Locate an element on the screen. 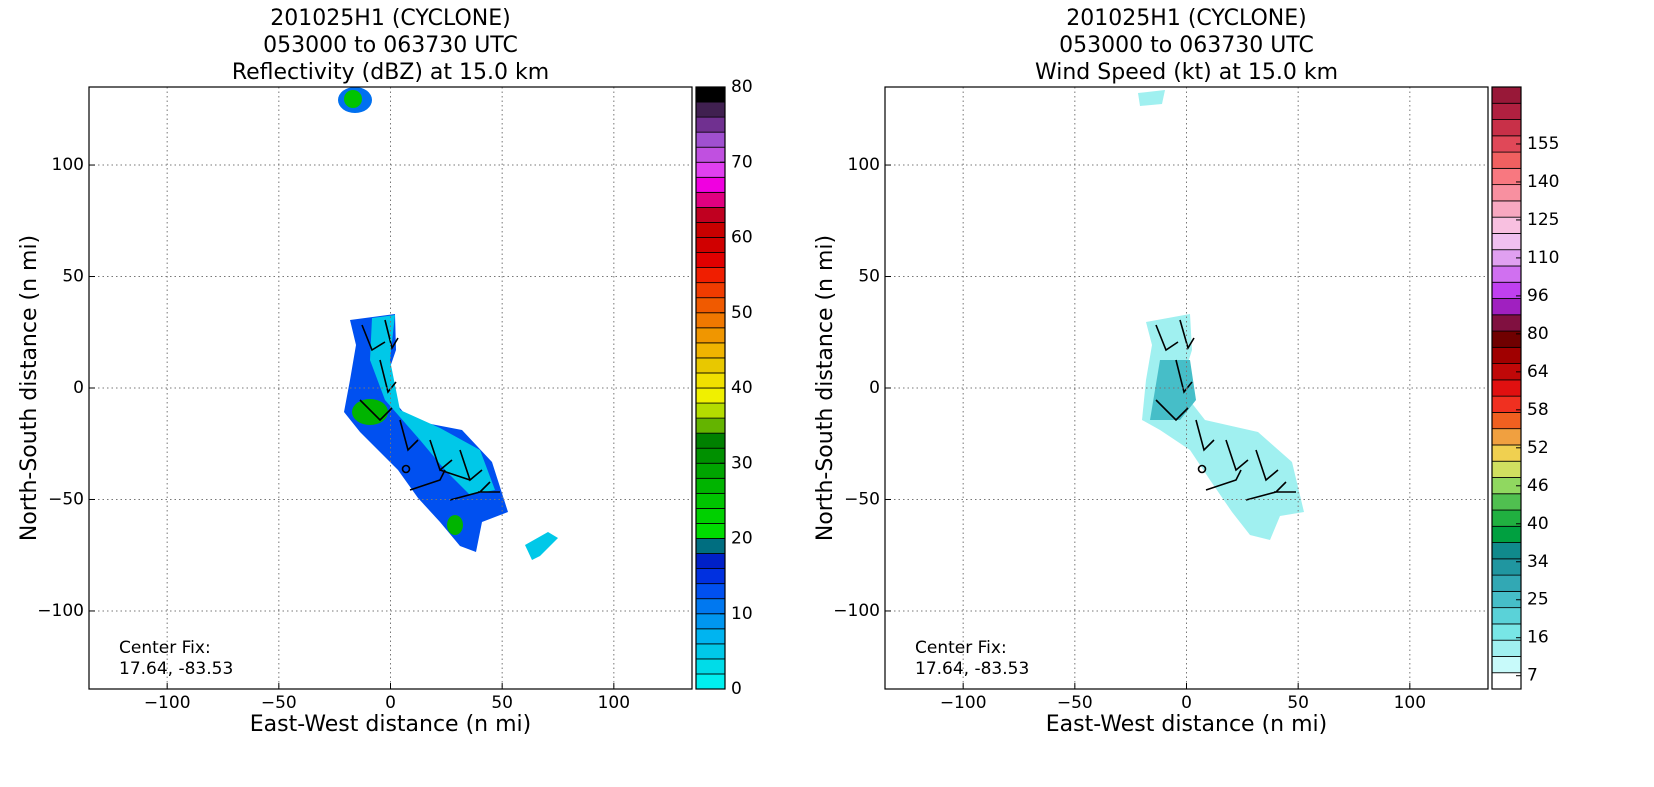 This screenshot has width=1654, height=787. colorbar-tick-label: 10 is located at coordinates (742, 614).